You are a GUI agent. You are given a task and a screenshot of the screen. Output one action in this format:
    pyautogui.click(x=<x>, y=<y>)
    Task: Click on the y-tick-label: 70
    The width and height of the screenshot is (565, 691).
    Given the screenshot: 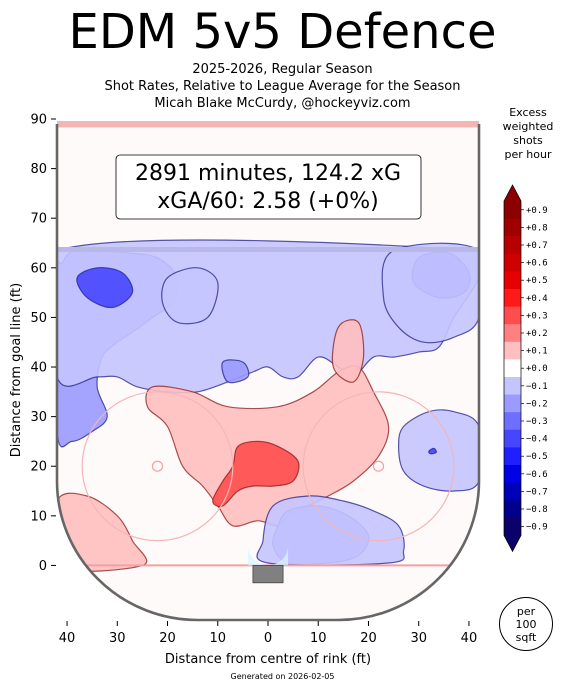 What is the action you would take?
    pyautogui.click(x=38, y=219)
    